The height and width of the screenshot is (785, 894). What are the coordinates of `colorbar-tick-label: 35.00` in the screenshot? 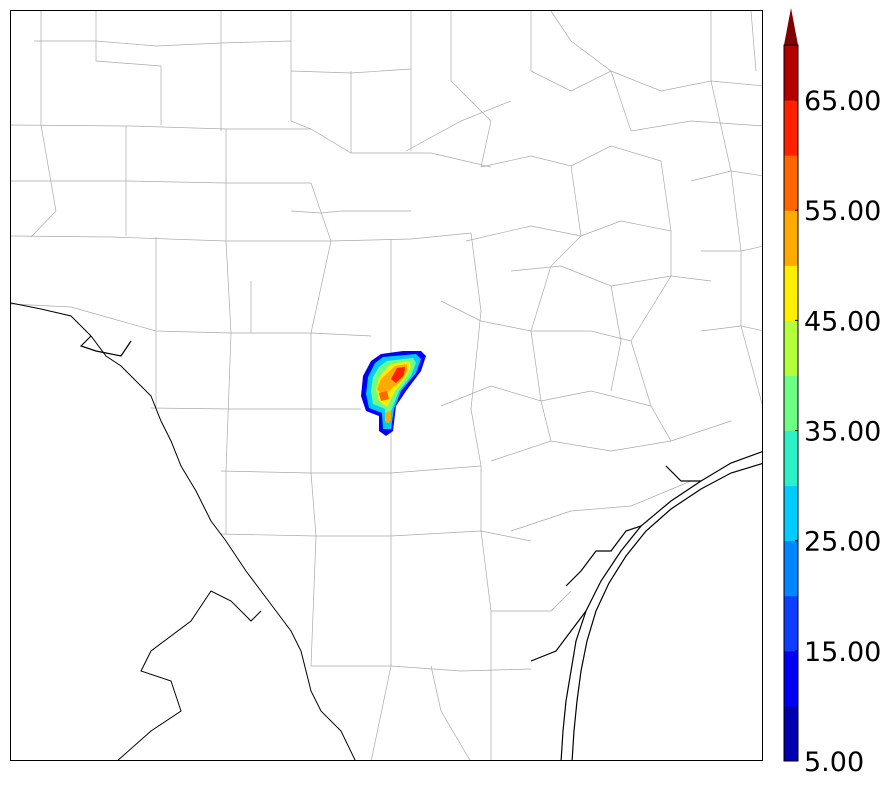 It's located at (842, 432).